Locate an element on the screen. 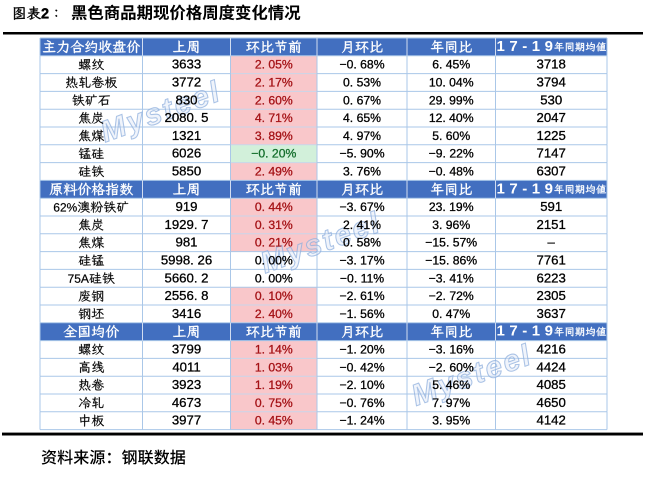  svg-text: 3923 is located at coordinates (186, 384).